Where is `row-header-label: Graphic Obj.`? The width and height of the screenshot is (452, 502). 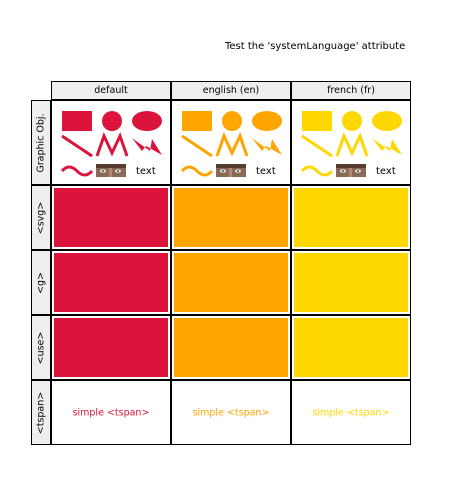
row-header-label: Graphic Obj. is located at coordinates (41, 142).